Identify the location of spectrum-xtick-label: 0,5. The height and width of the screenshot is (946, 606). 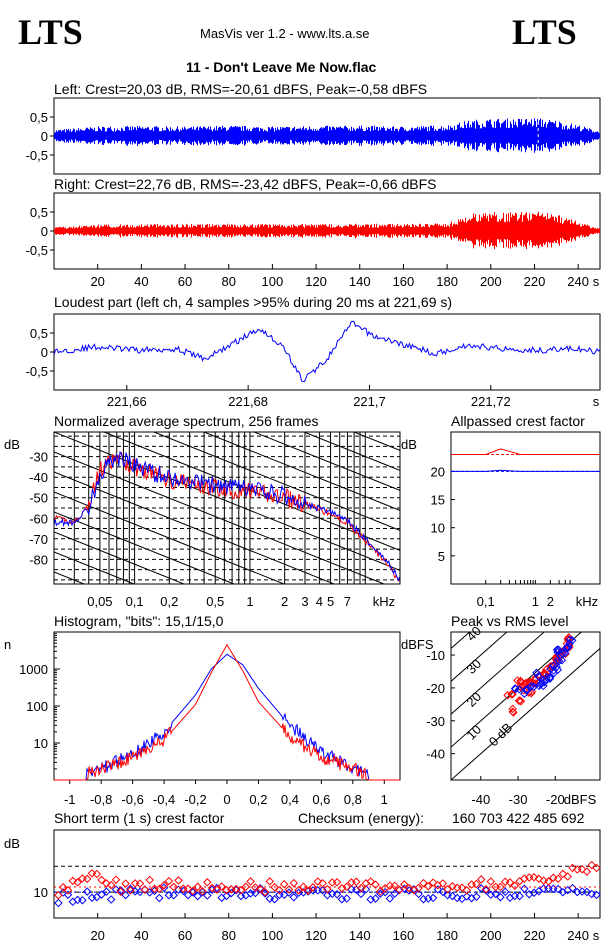
(215, 601).